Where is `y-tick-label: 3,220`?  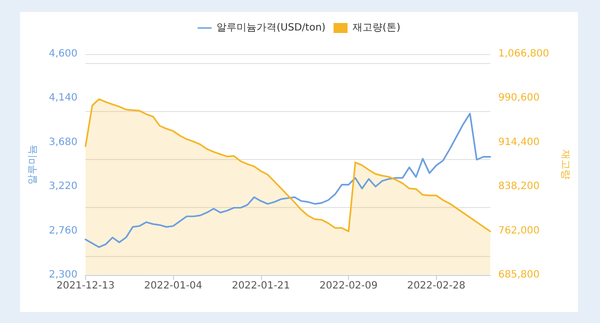 y-tick-label: 3,220 is located at coordinates (63, 186).